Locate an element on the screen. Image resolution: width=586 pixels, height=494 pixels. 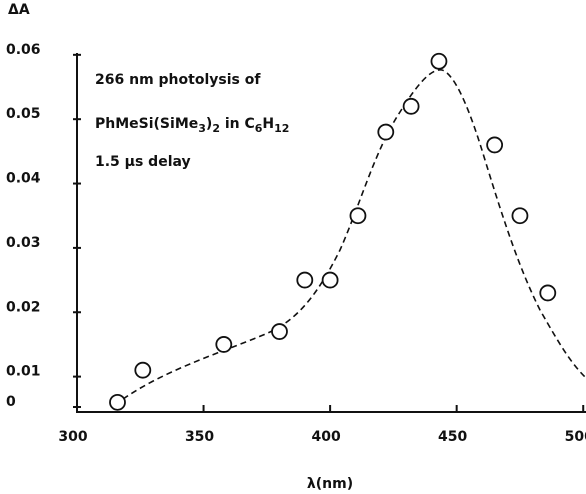
y-tick-label: 0.02 is located at coordinates (23, 307).